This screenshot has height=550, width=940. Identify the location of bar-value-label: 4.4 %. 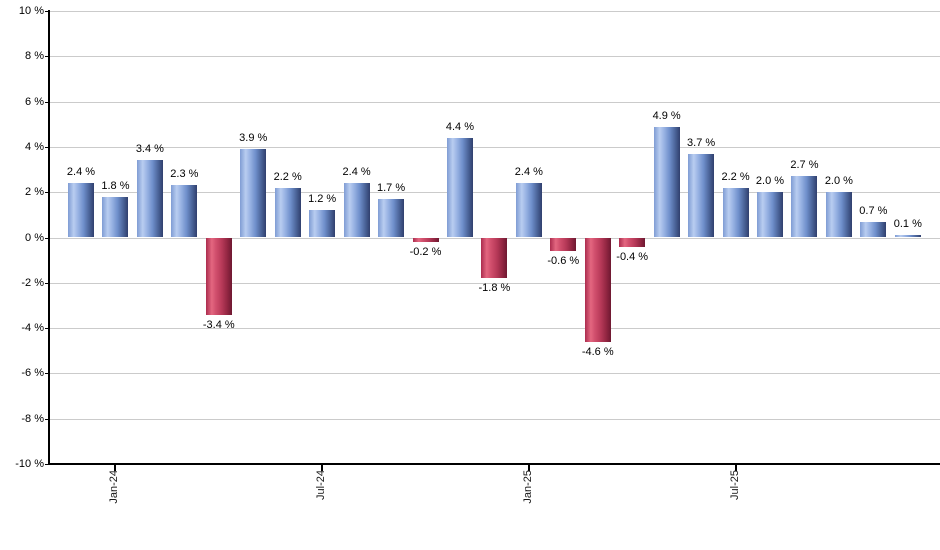
(459, 126).